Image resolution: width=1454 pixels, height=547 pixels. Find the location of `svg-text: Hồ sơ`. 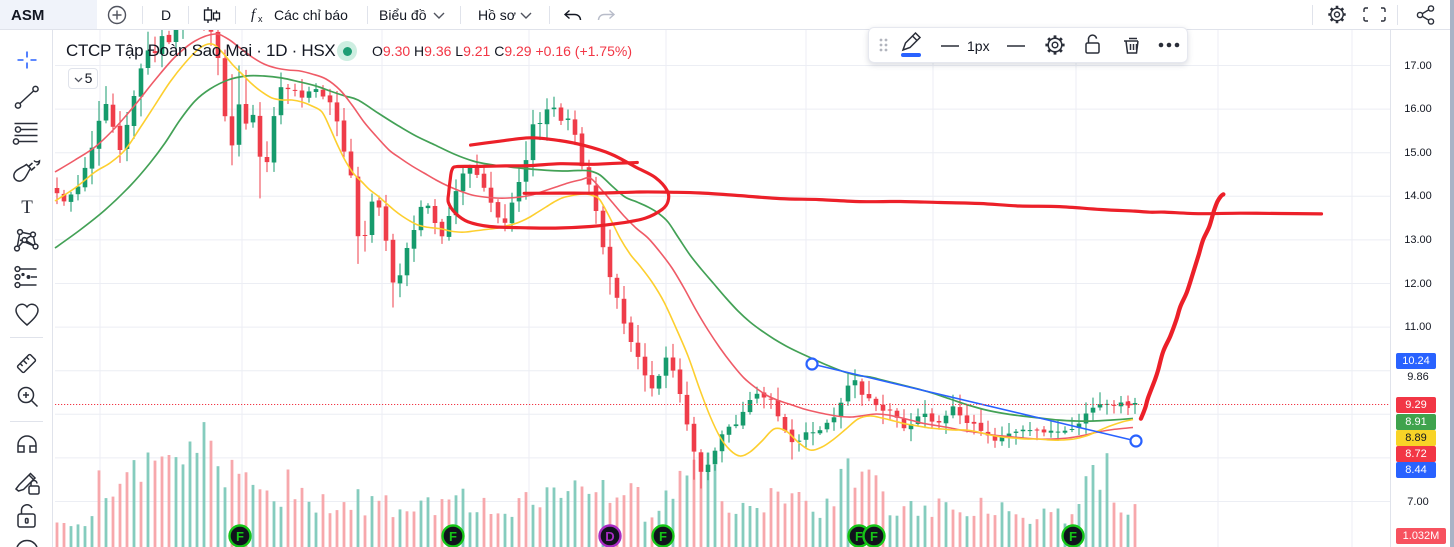

svg-text: Hồ sơ is located at coordinates (497, 15).